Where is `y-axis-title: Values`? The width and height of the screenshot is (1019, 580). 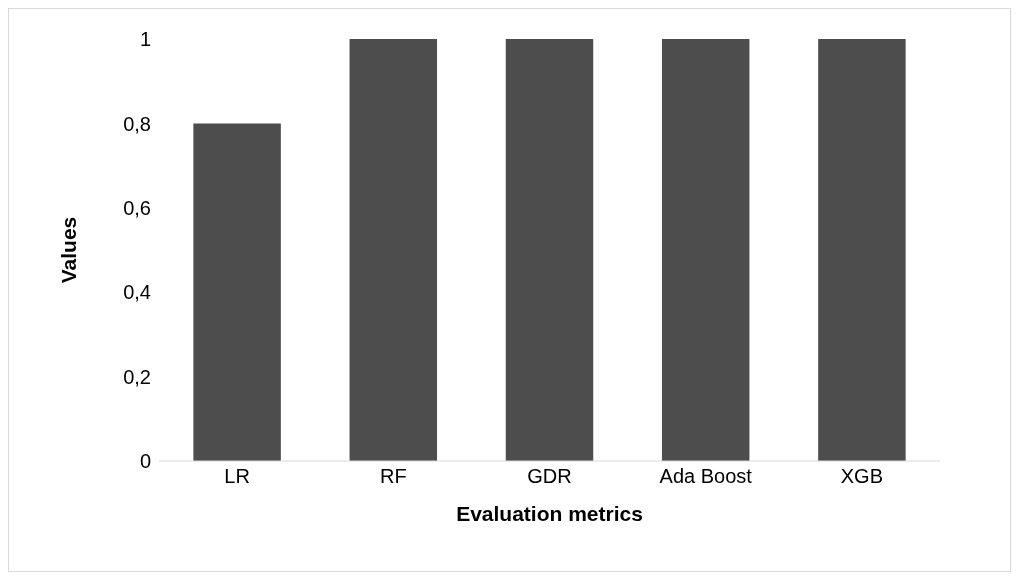
y-axis-title: Values is located at coordinates (69, 250).